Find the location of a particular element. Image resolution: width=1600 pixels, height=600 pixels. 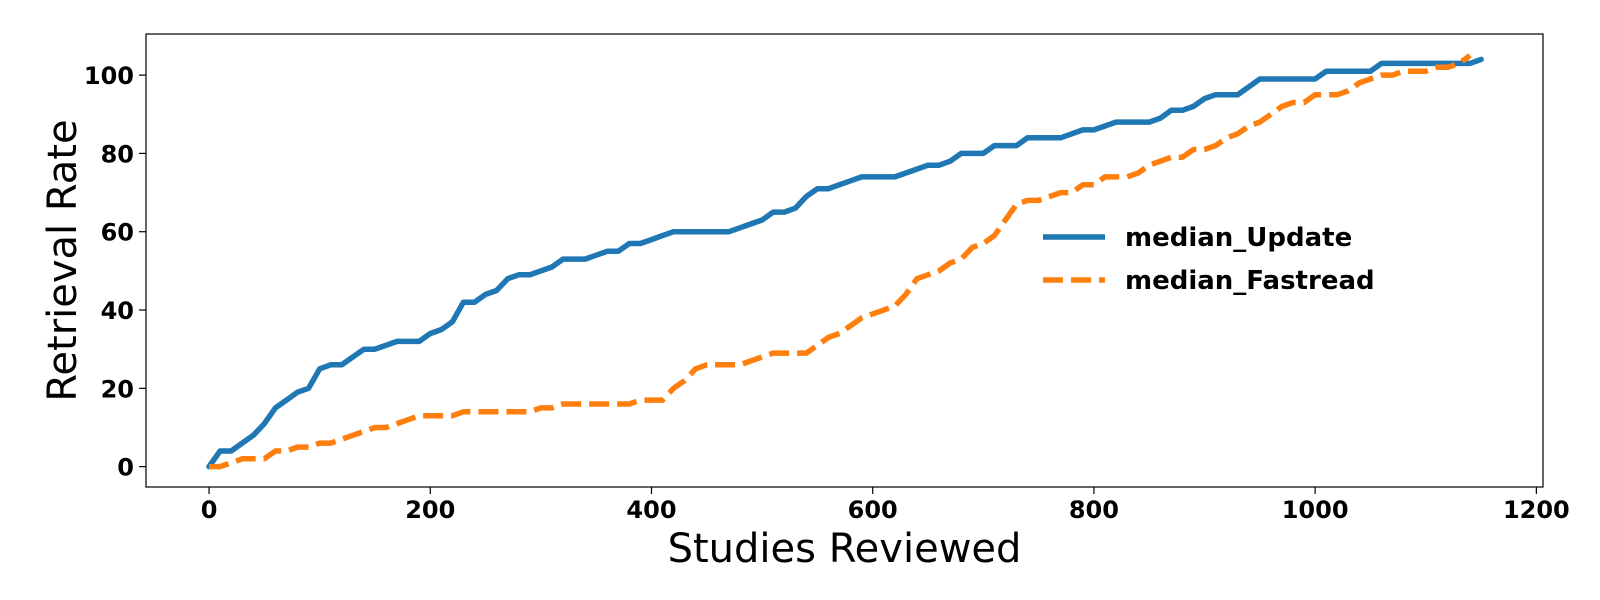

x-tick-label: 1000 is located at coordinates (1315, 510).